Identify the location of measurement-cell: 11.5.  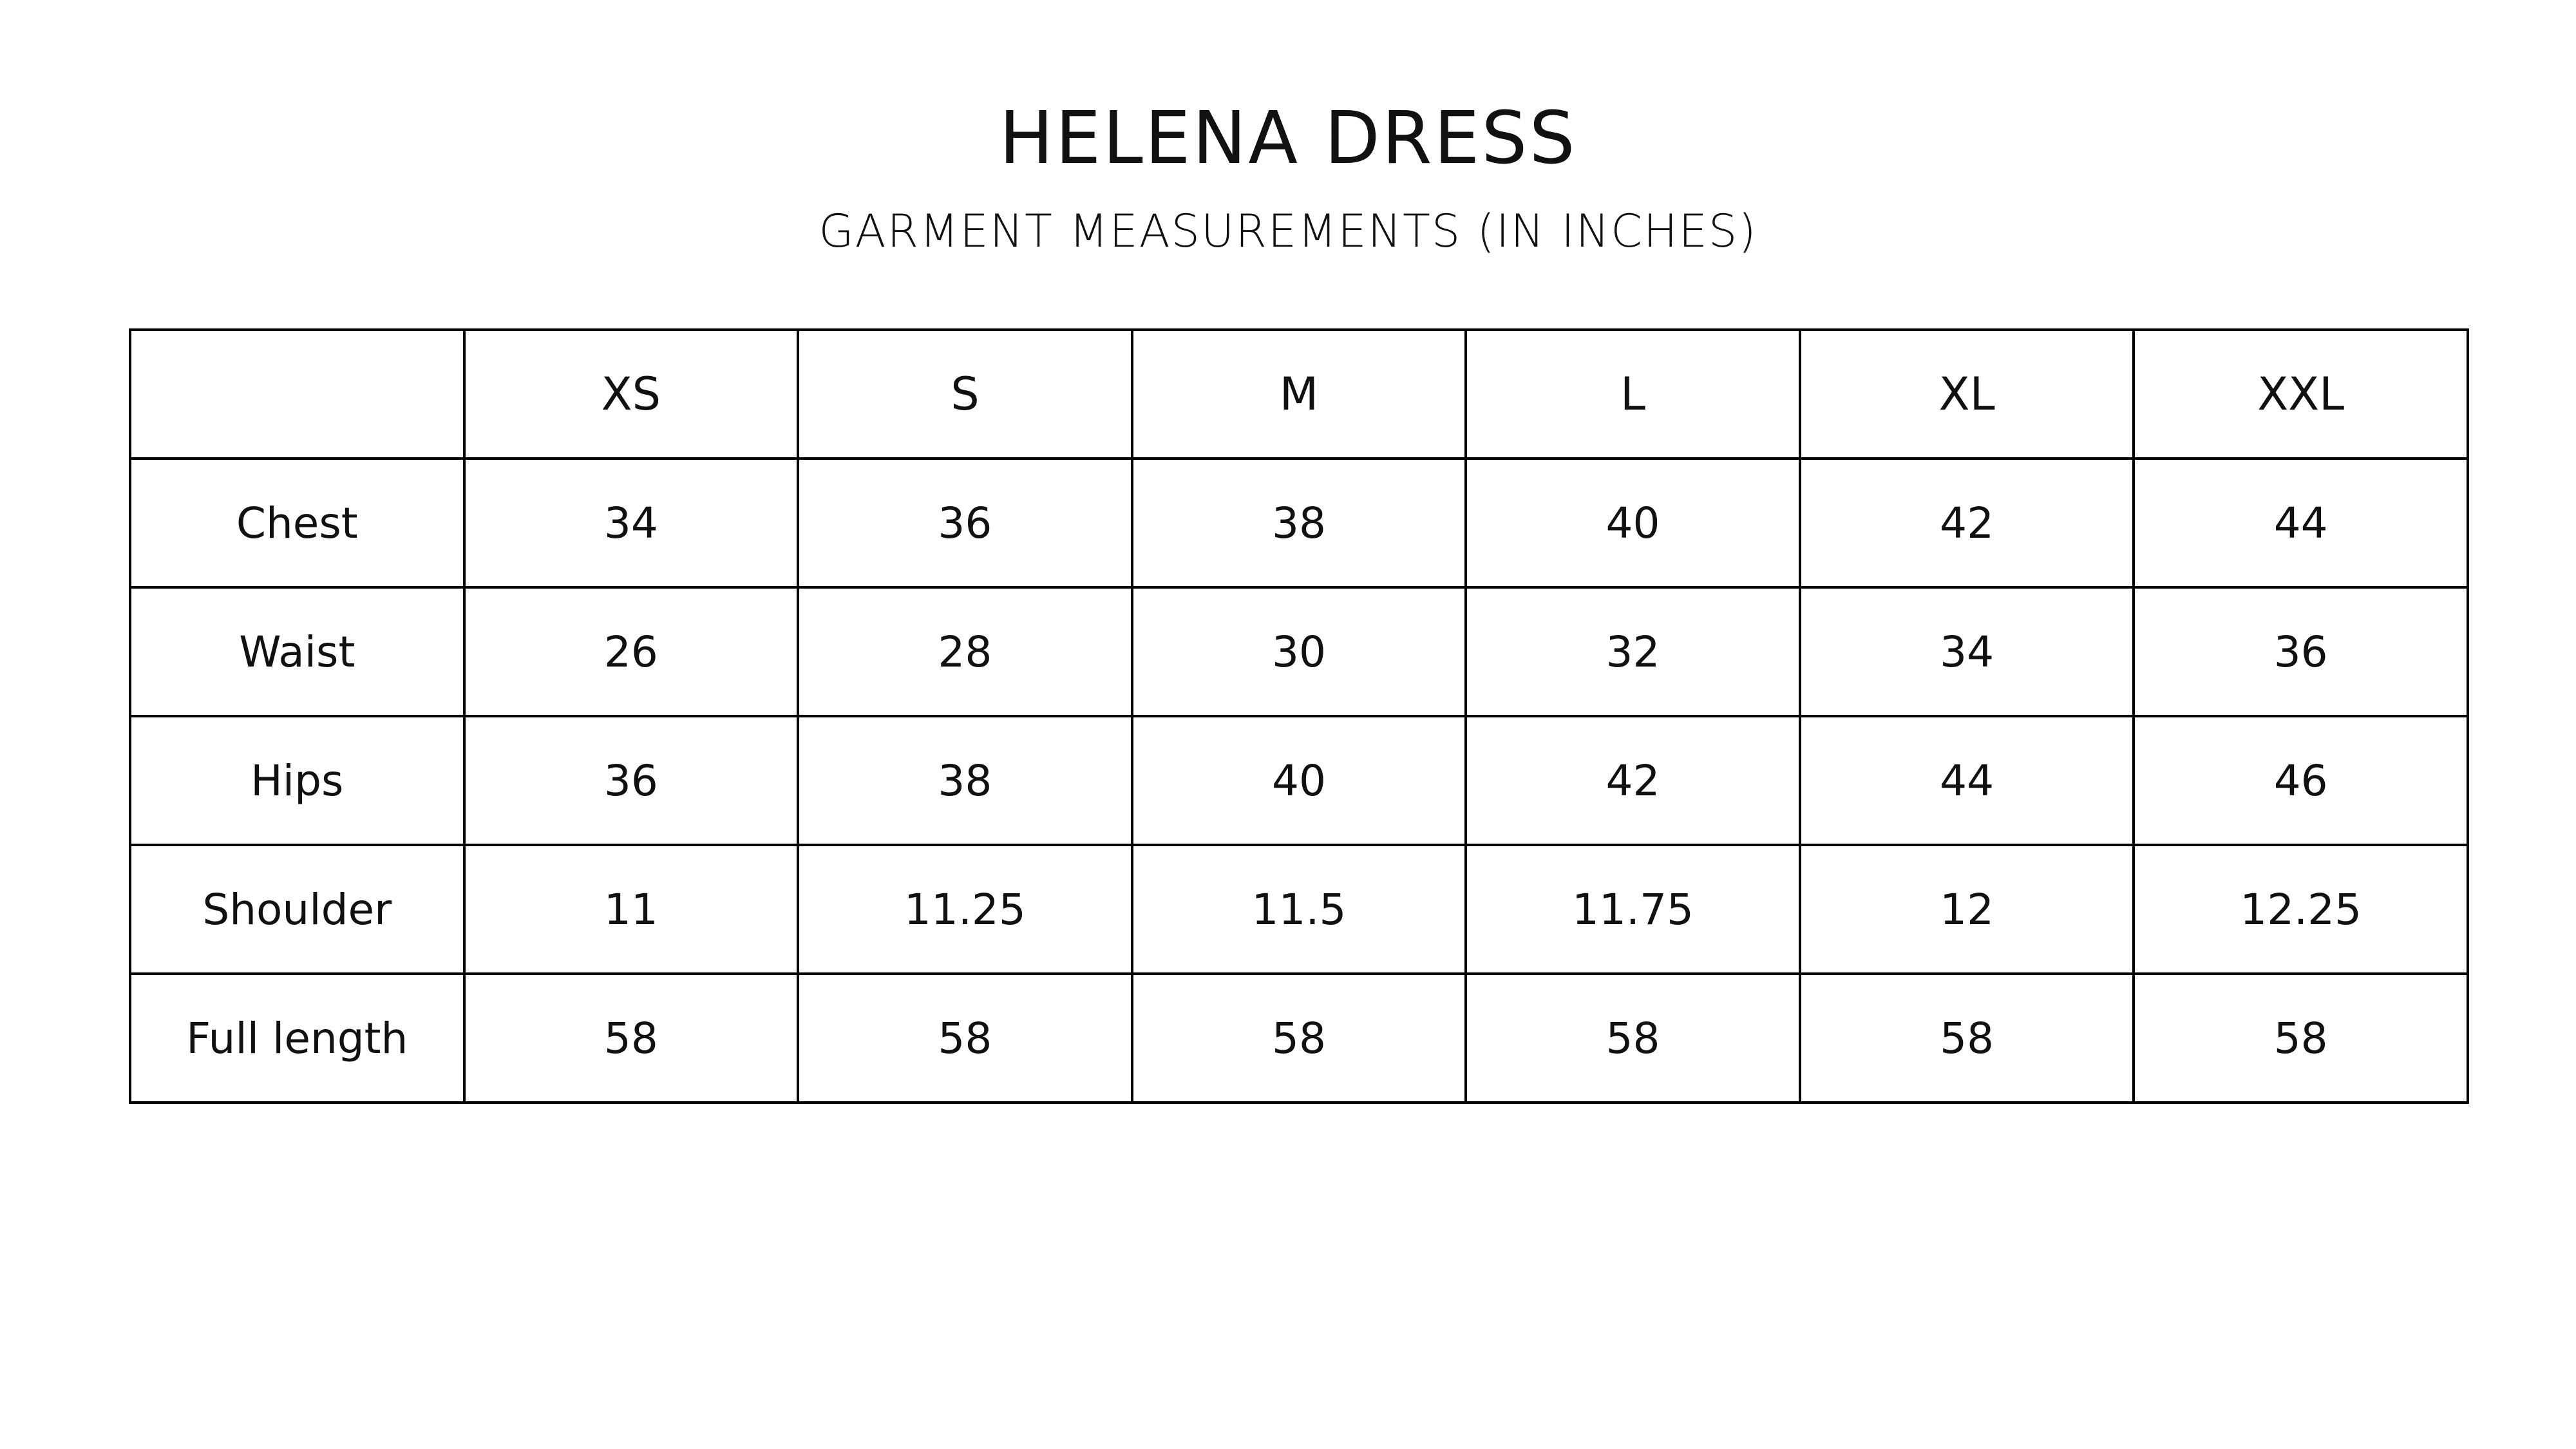
(1299, 910).